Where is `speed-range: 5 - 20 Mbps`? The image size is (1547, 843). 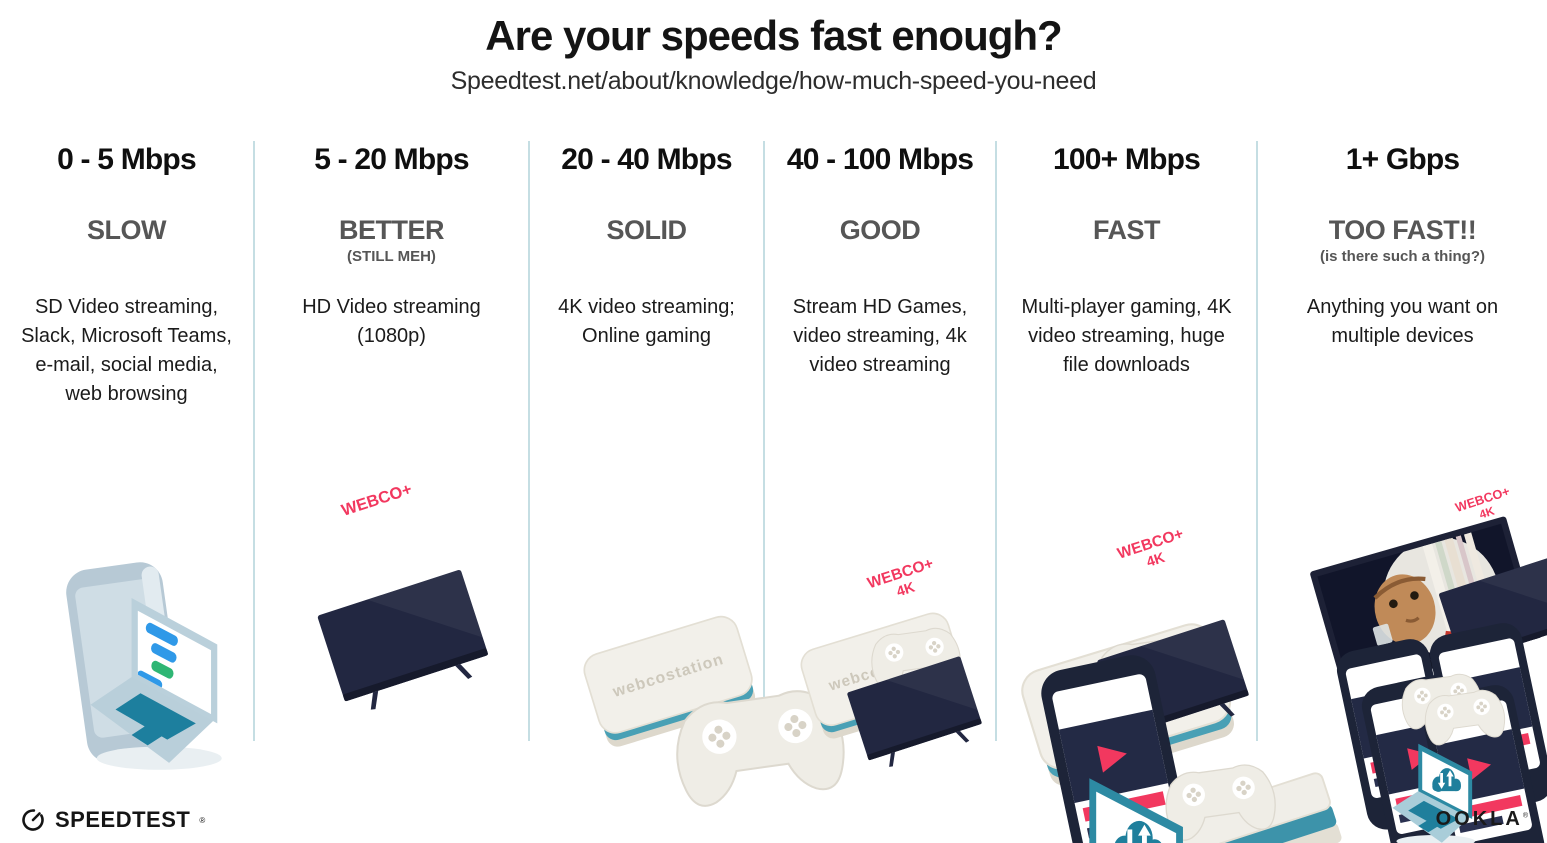
speed-range: 5 - 20 Mbps is located at coordinates (391, 159).